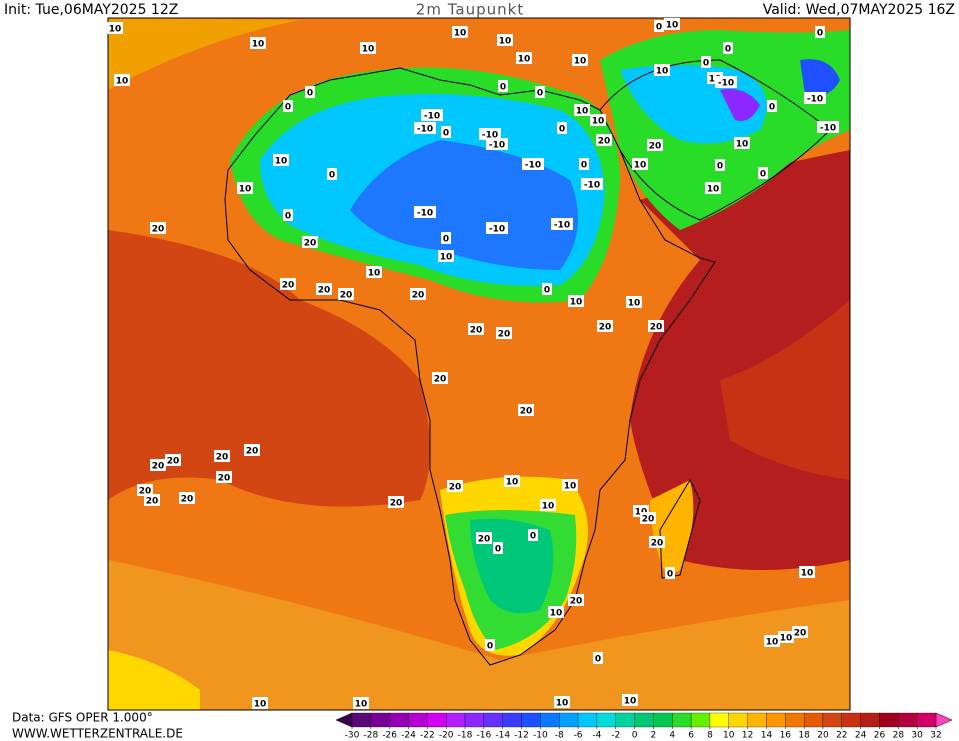  What do you see at coordinates (484, 736) in the screenshot?
I see `legend-label: -16` at bounding box center [484, 736].